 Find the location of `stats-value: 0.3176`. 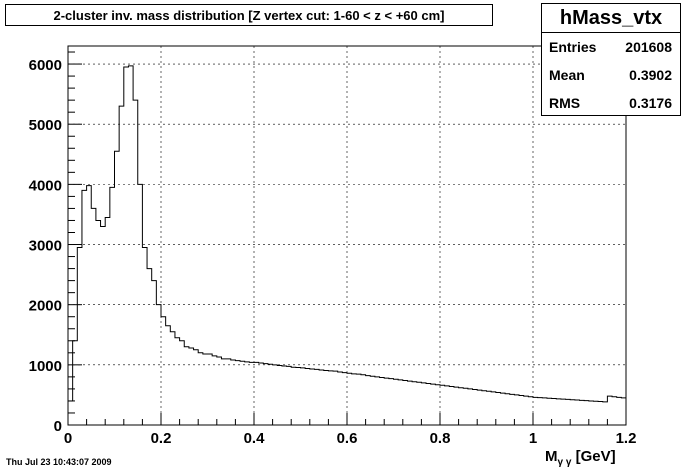

stats-value: 0.3176 is located at coordinates (650, 103).